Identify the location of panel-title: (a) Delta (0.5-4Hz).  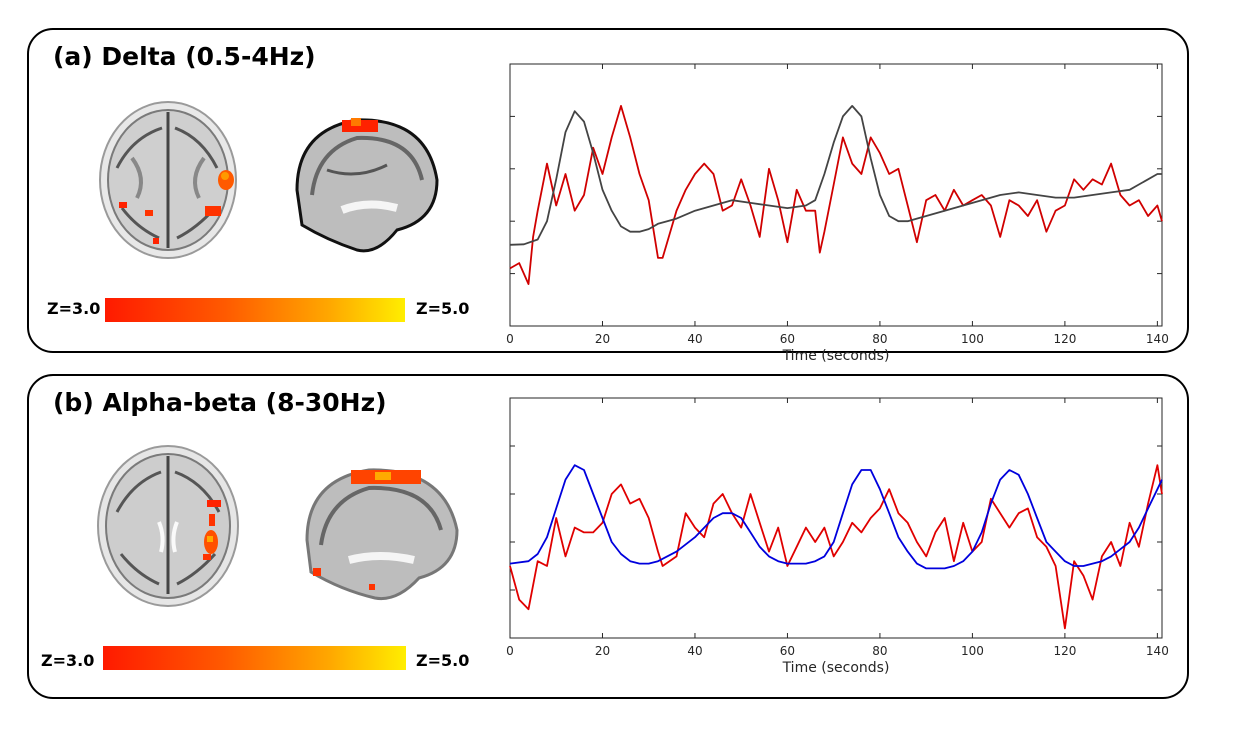
(184, 56).